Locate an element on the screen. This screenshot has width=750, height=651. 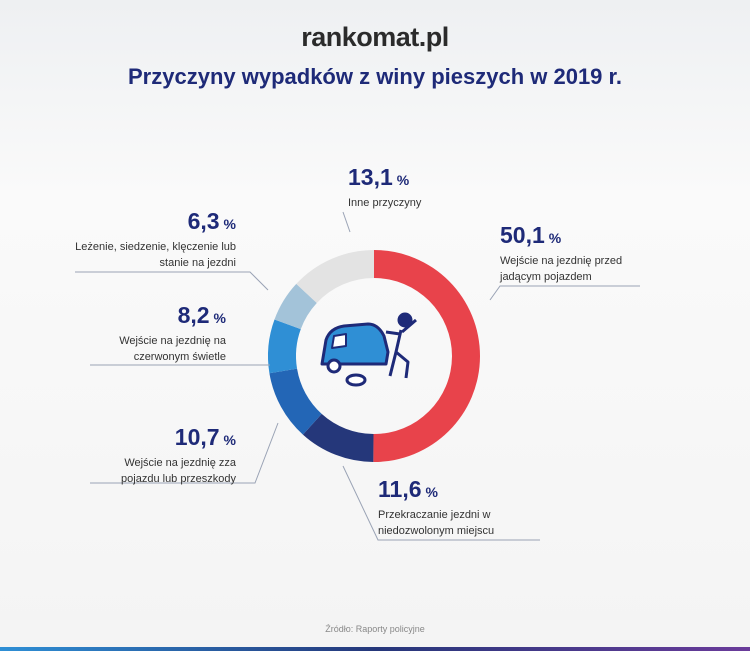
value-label: 50,1% is located at coordinates (530, 235).